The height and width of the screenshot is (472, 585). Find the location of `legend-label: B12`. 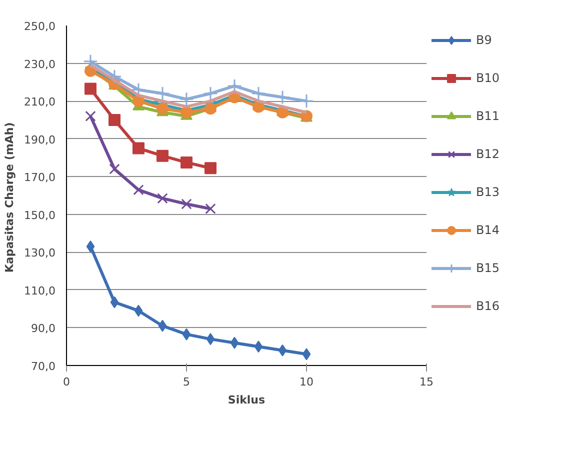

legend-label: B12 is located at coordinates (488, 154).